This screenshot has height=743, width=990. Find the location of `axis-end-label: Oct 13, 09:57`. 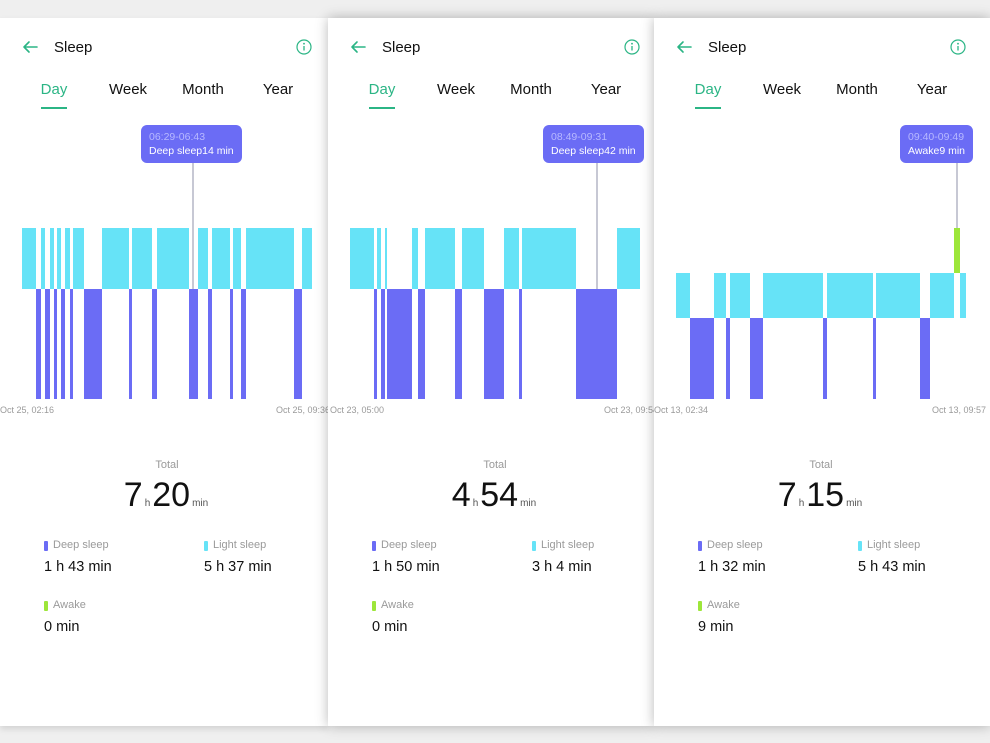

axis-end-label: Oct 13, 09:57 is located at coordinates (959, 410).